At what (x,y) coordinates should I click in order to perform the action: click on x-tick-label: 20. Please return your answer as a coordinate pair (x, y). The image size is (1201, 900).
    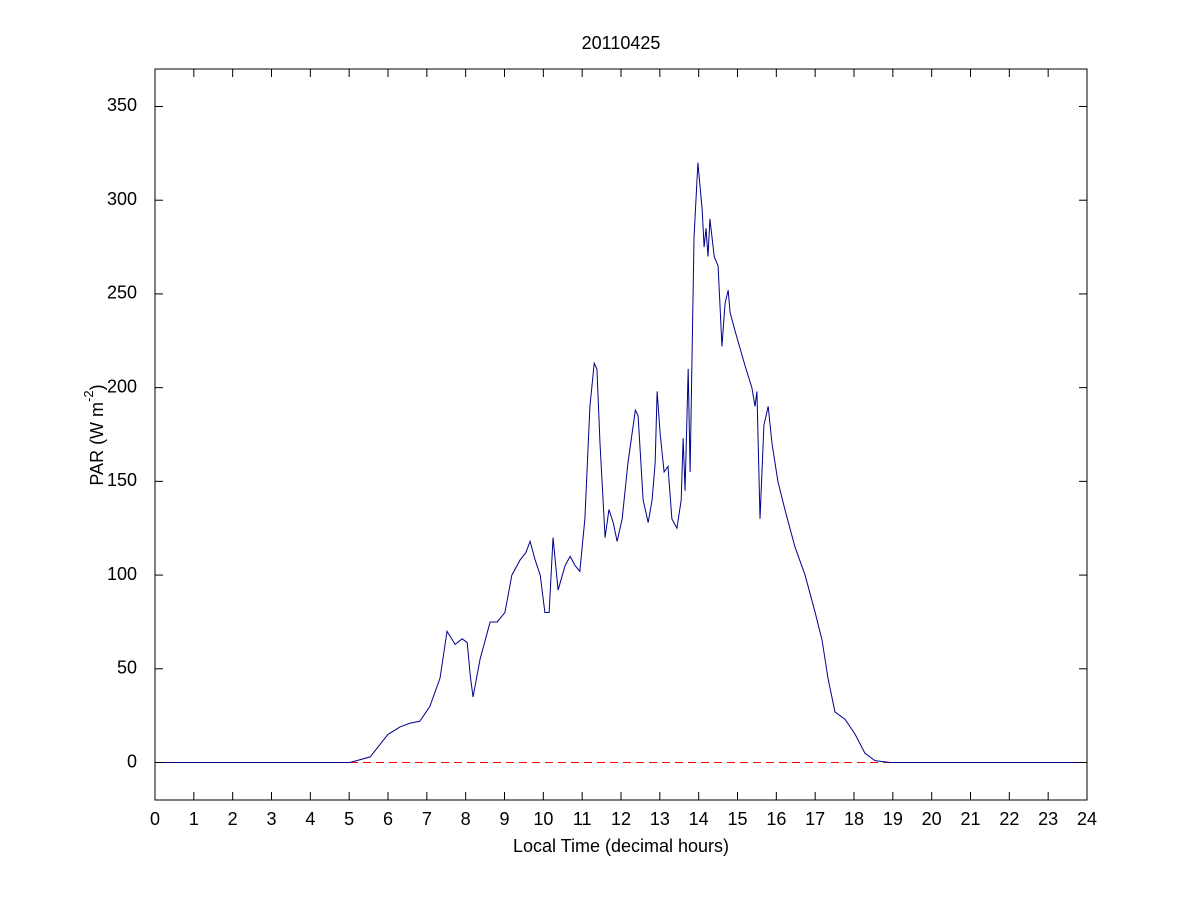
    Looking at the image, I should click on (932, 819).